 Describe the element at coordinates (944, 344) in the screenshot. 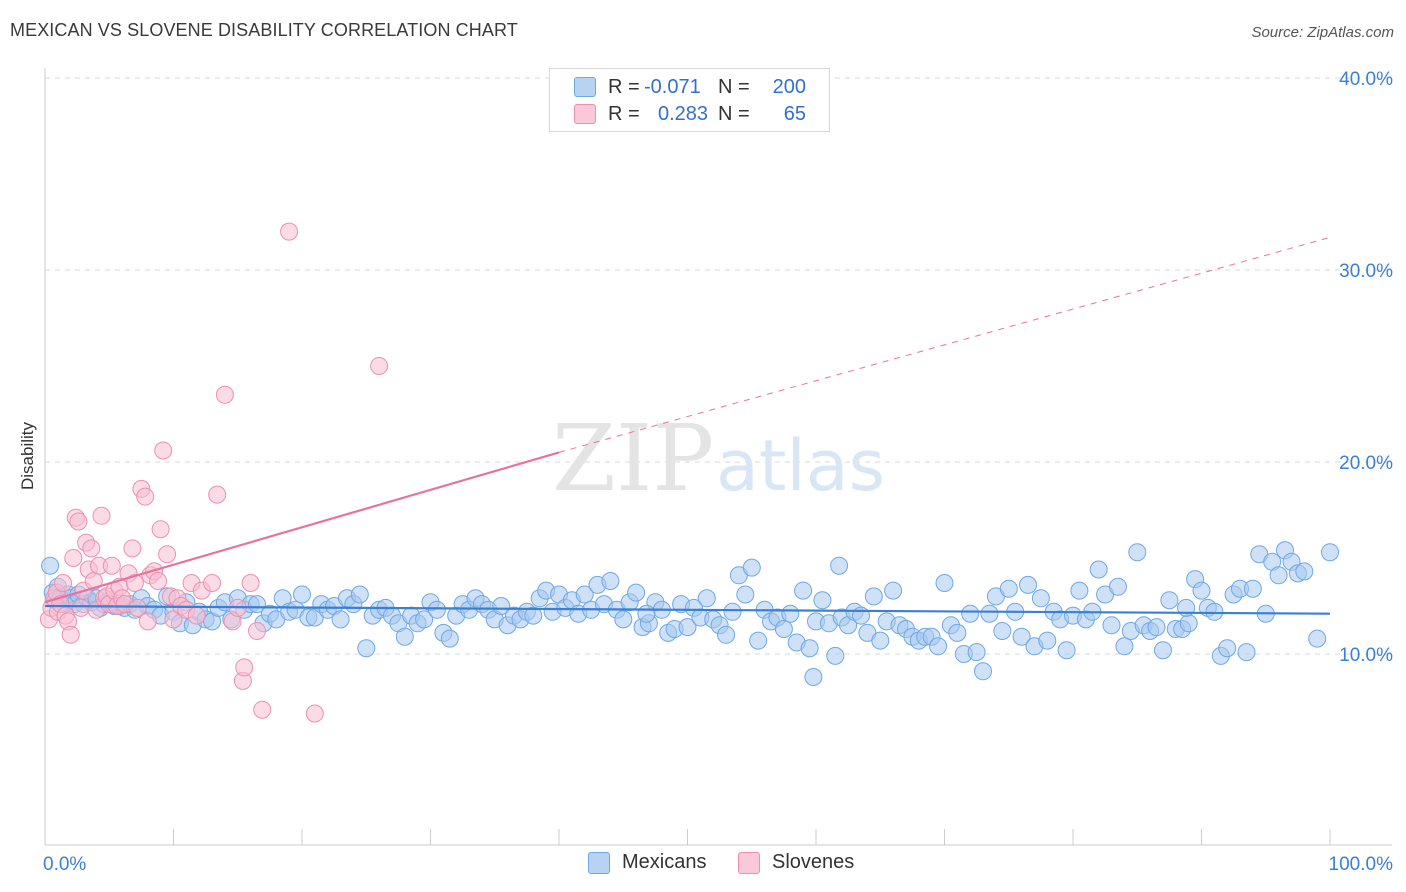

I see `slovenes-trend-extension` at that location.